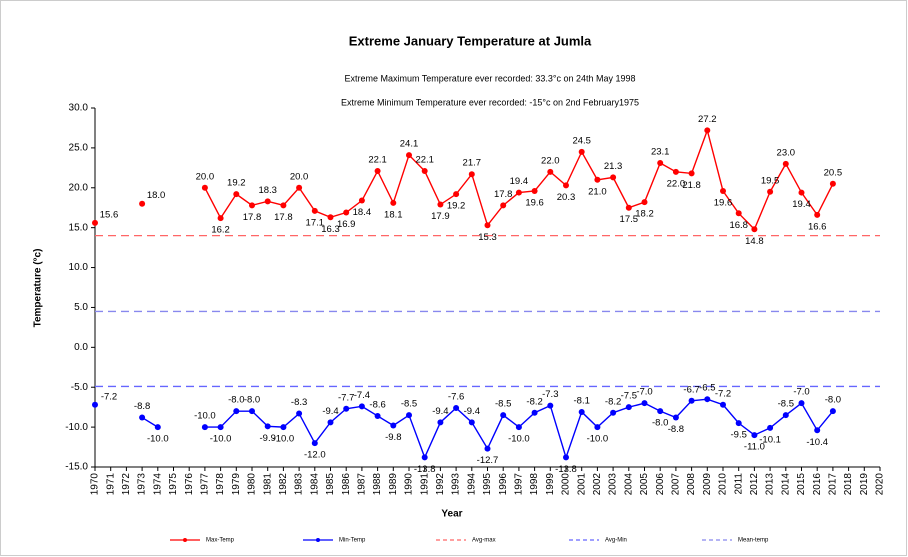  Describe the element at coordinates (456, 396) in the screenshot. I see `data-label: -7.6` at that location.